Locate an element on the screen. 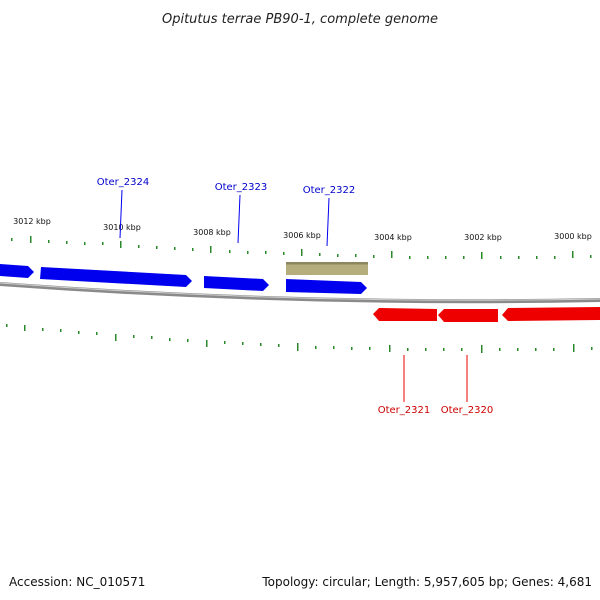 Image resolution: width=600 pixels, height=600 pixels. gene-label-oter-2321: Oter_2321 is located at coordinates (404, 410).